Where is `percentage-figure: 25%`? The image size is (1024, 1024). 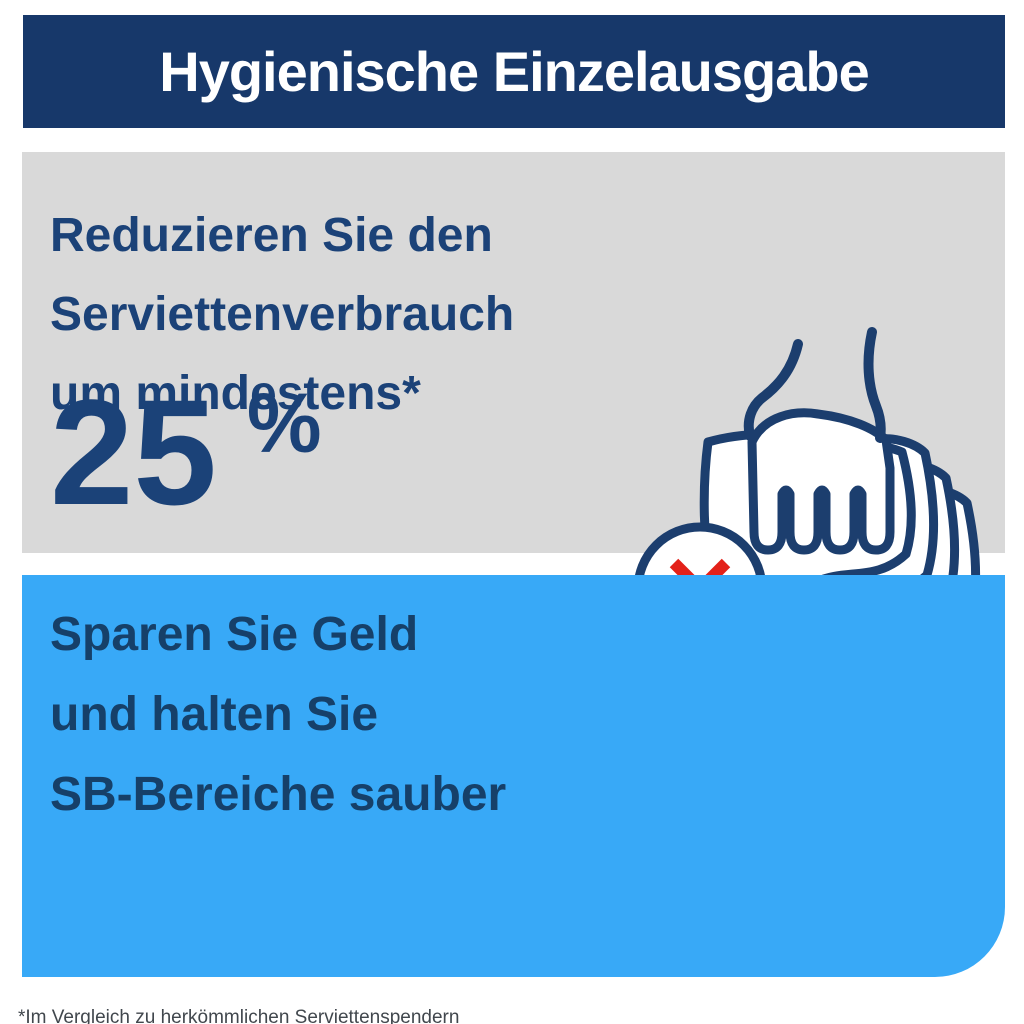 percentage-figure: 25% is located at coordinates (186, 452).